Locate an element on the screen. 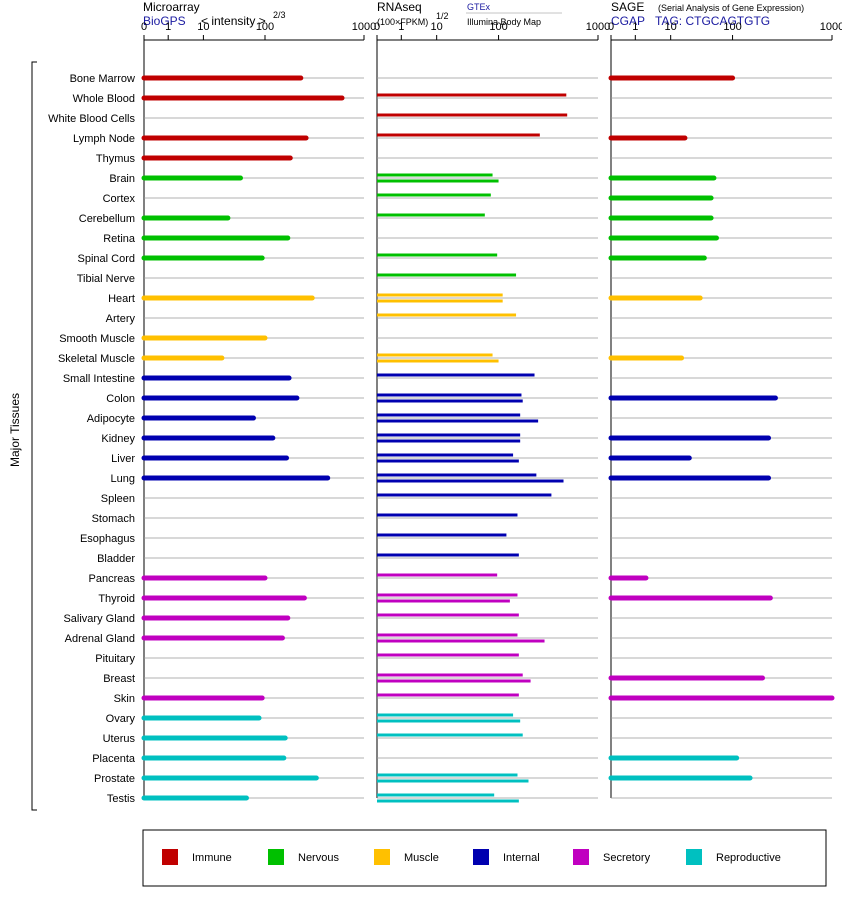 The width and height of the screenshot is (842, 900). tissue-label: Lung is located at coordinates (123, 479).